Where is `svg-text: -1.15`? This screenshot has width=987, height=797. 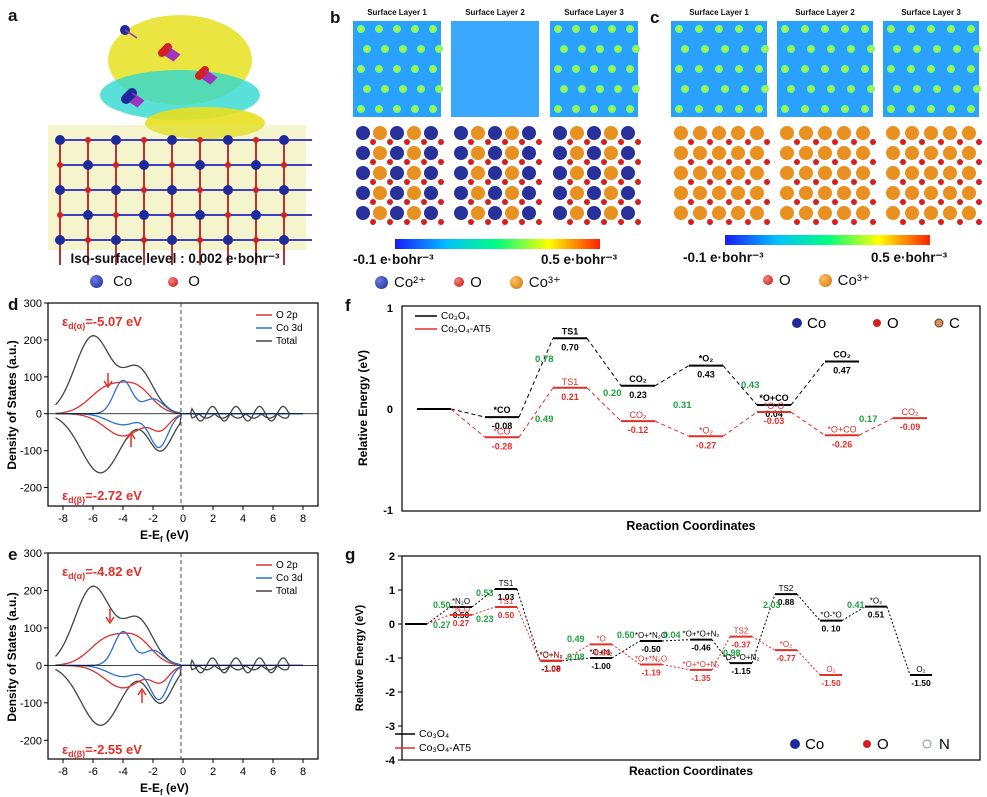
svg-text: -1.15 is located at coordinates (741, 671).